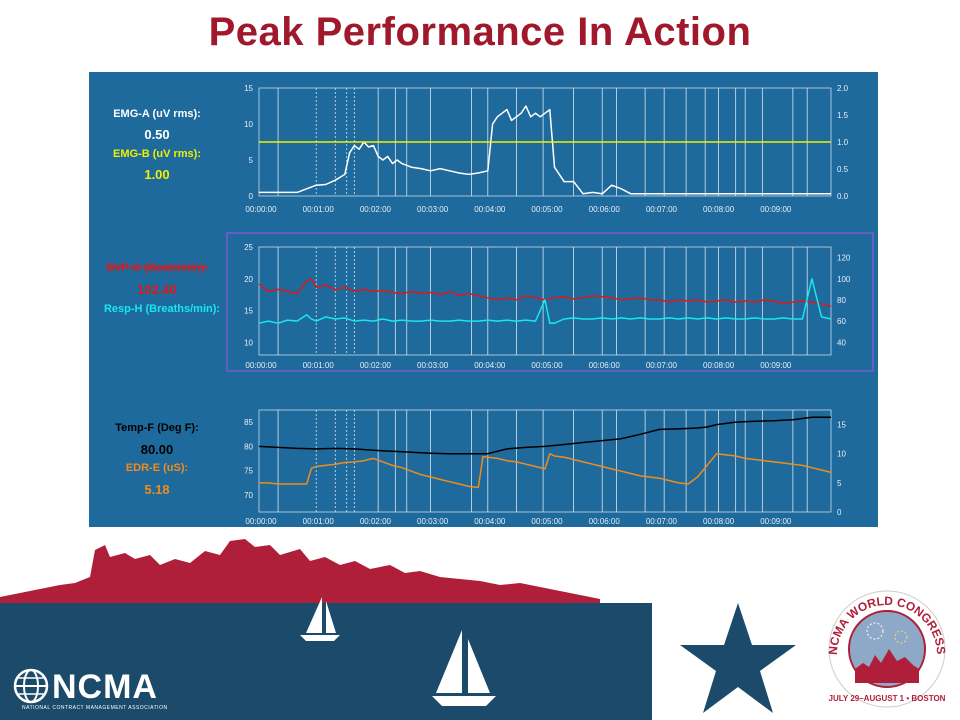  Describe the element at coordinates (157, 268) in the screenshot. I see `bvp-g-label: BVP-G (Beats/min):` at that location.